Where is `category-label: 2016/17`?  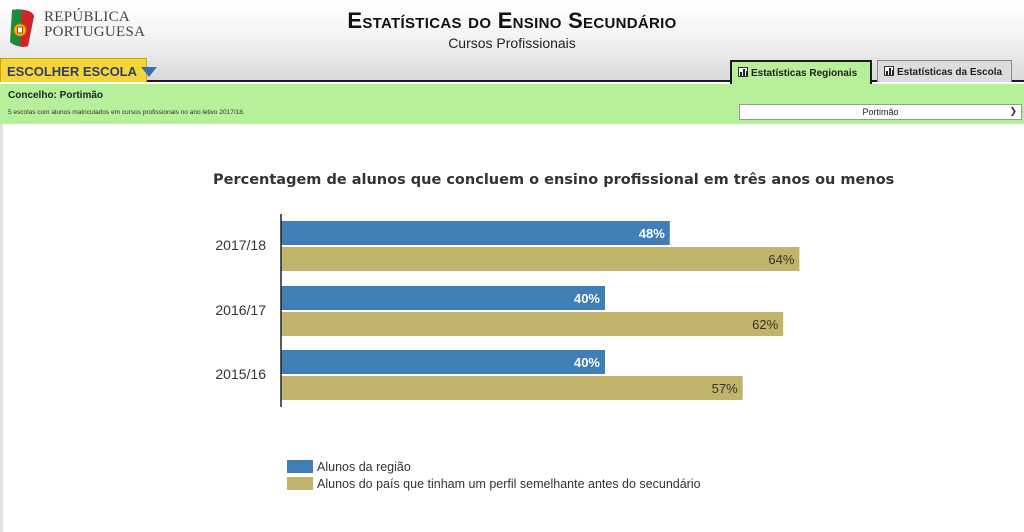
category-label: 2016/17 is located at coordinates (240, 310).